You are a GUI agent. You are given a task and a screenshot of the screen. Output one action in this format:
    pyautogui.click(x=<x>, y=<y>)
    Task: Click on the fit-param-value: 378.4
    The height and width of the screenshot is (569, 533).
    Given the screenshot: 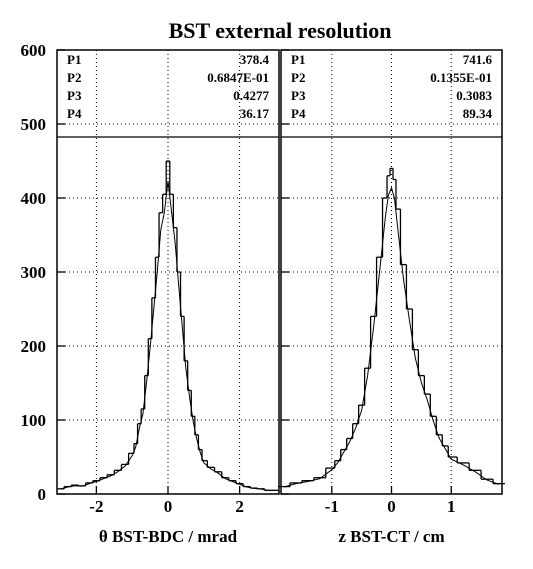 What is the action you would take?
    pyautogui.click(x=255, y=59)
    